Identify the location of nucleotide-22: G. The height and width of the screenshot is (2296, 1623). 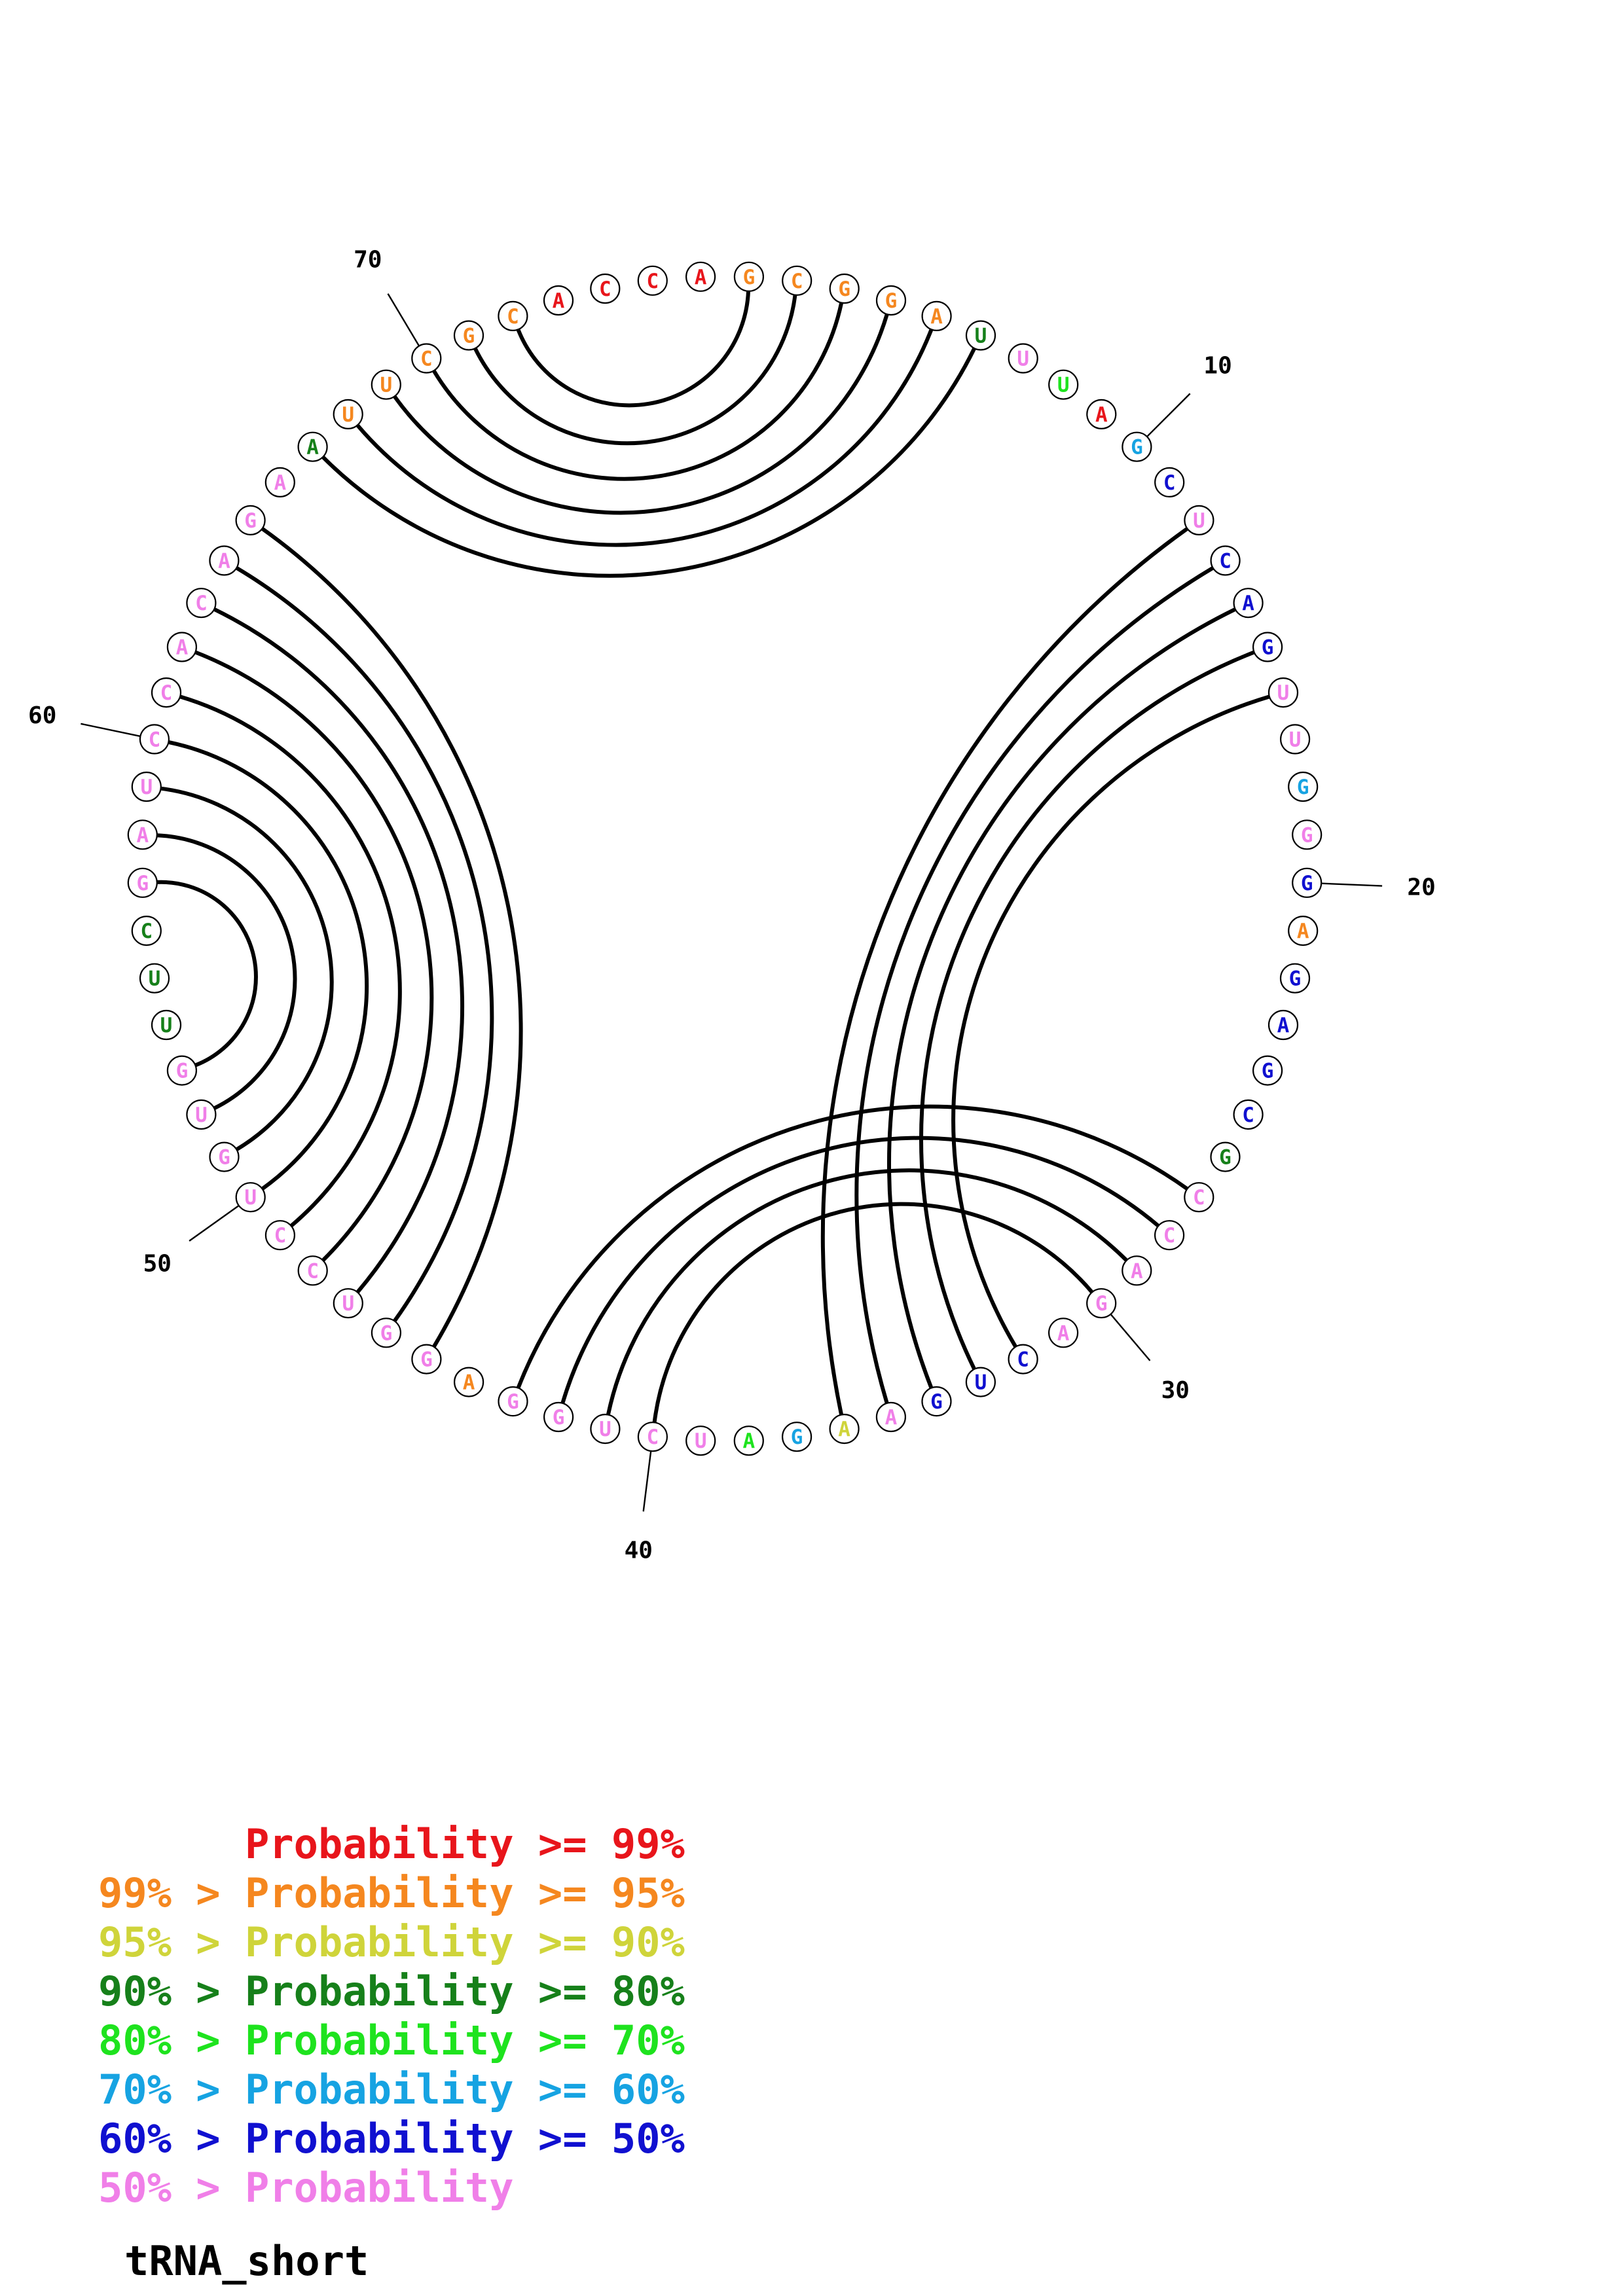
(1295, 978).